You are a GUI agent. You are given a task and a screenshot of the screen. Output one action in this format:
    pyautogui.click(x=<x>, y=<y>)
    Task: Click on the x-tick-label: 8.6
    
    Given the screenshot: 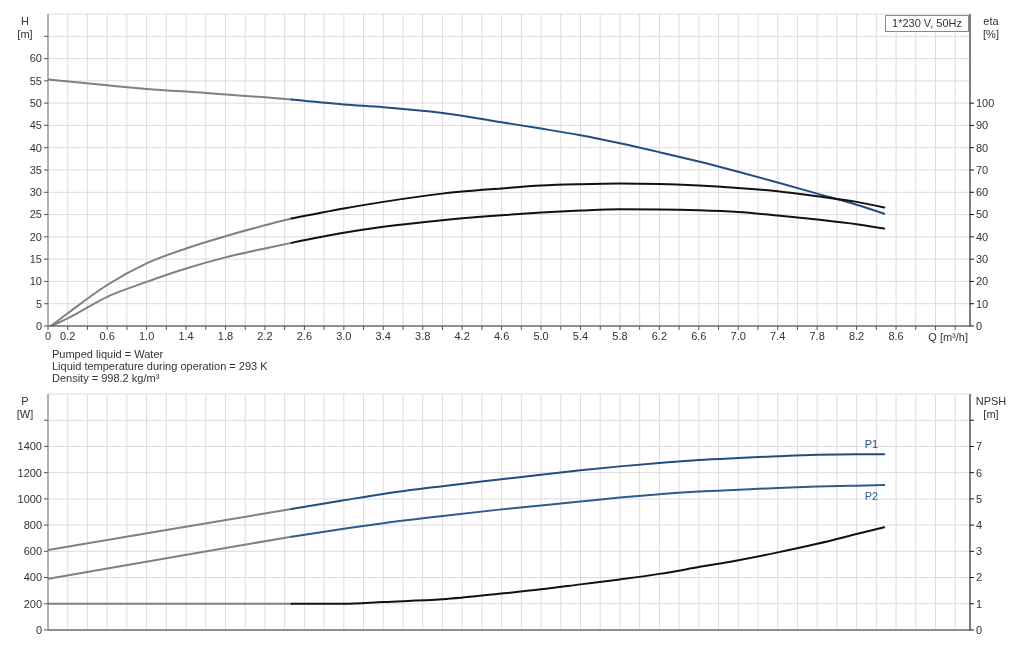 What is the action you would take?
    pyautogui.click(x=896, y=335)
    